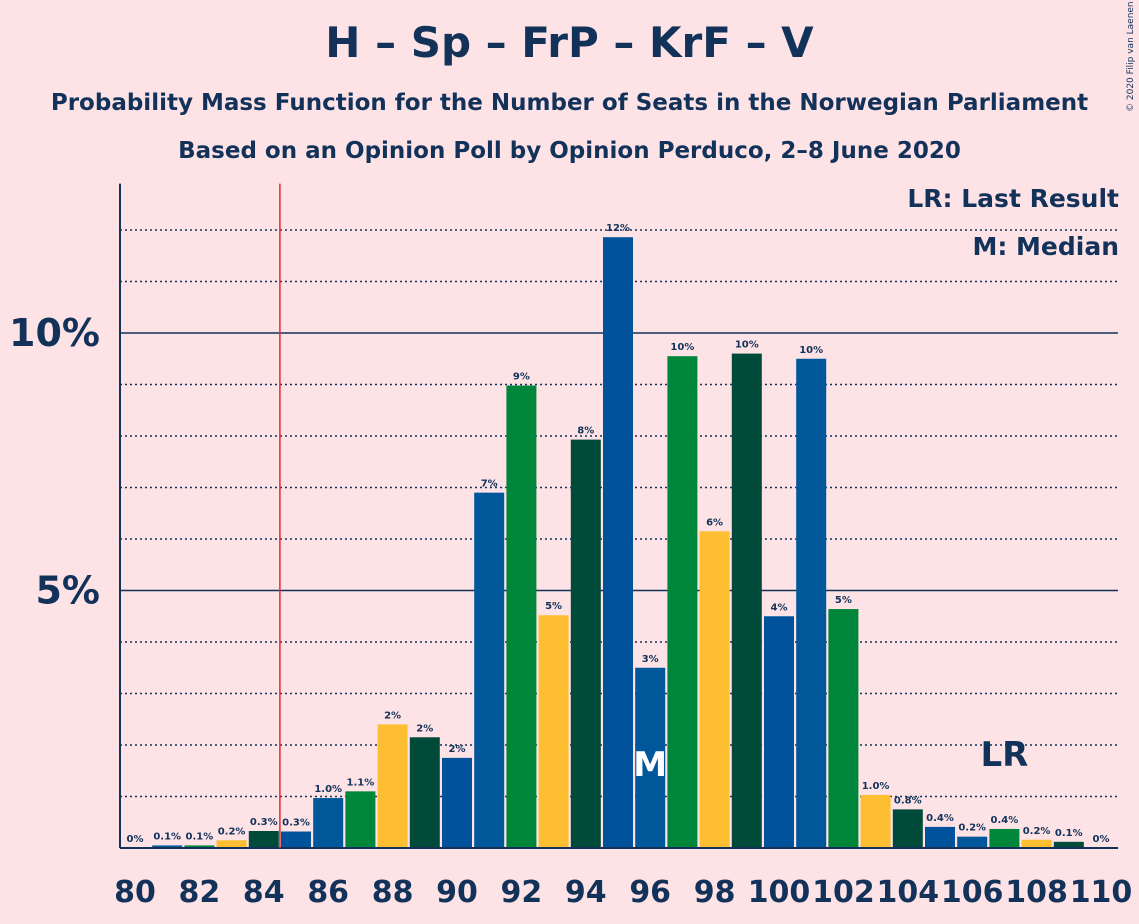 The image size is (1139, 924). What do you see at coordinates (522, 892) in the screenshot?
I see `x-tick-label-92: 92` at bounding box center [522, 892].